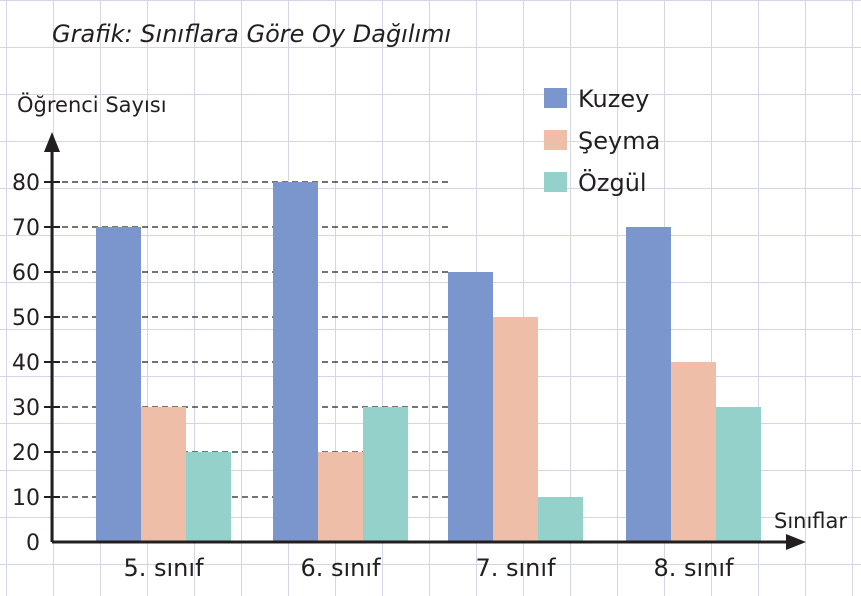 This screenshot has width=861, height=596. What do you see at coordinates (26, 273) in the screenshot?
I see `y-tick-label: 60` at bounding box center [26, 273].